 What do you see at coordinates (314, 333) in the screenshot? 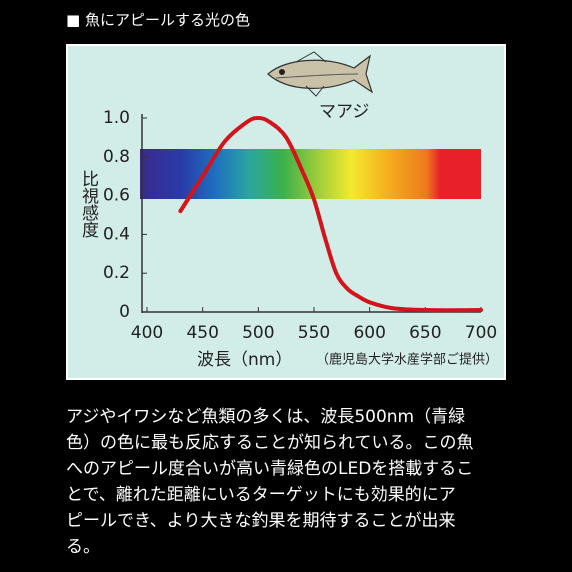
I see `x-tick-label: 550` at bounding box center [314, 333].